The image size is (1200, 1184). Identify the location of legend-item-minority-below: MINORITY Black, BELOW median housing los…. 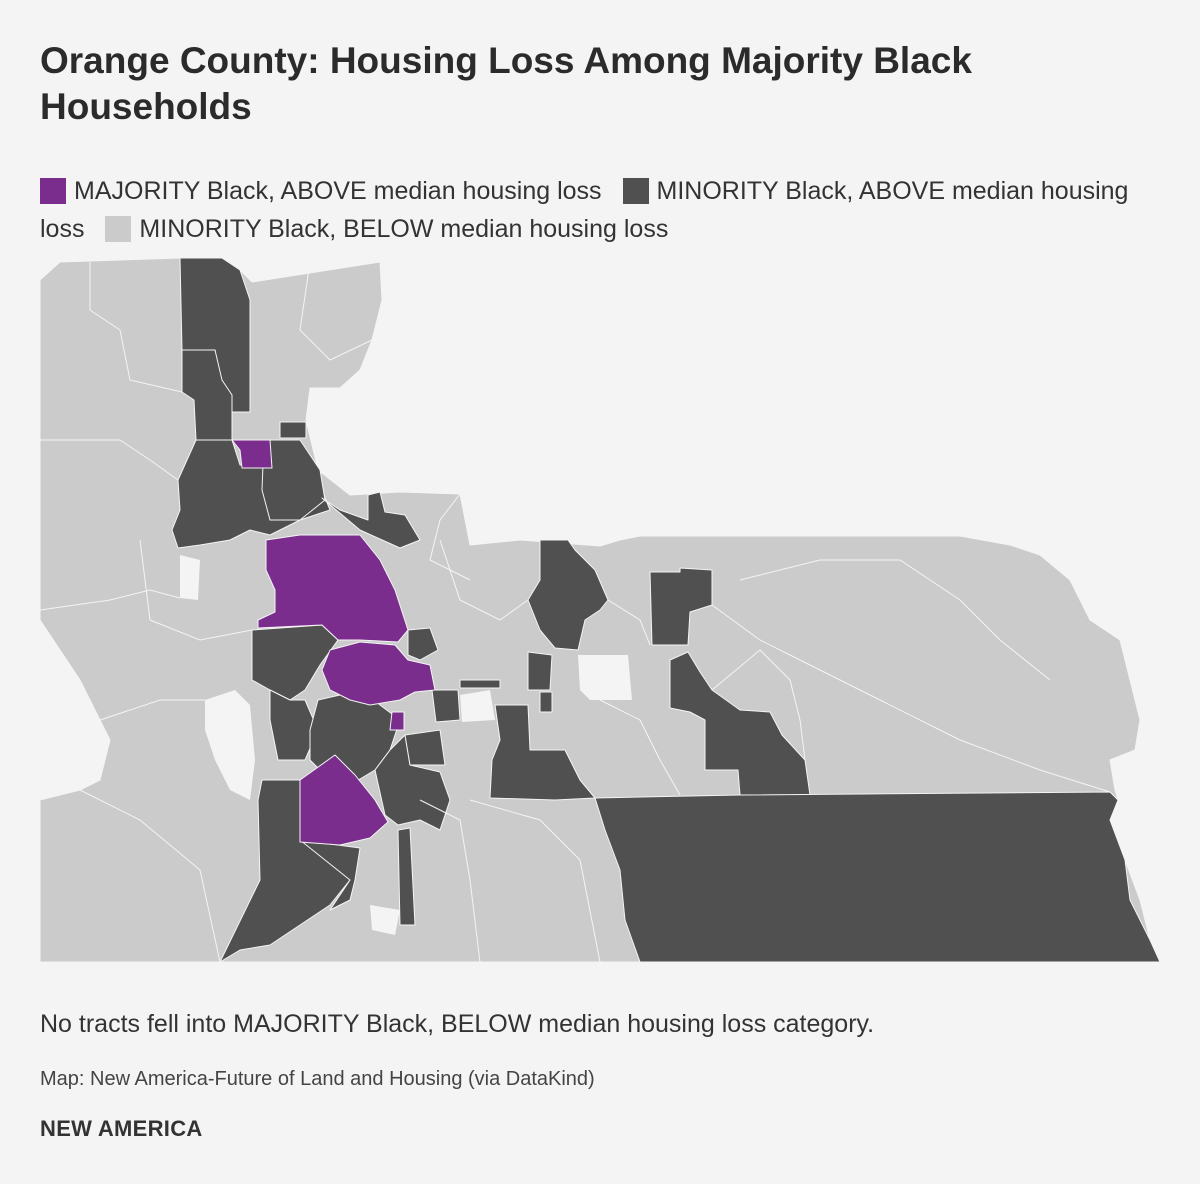
(386, 229).